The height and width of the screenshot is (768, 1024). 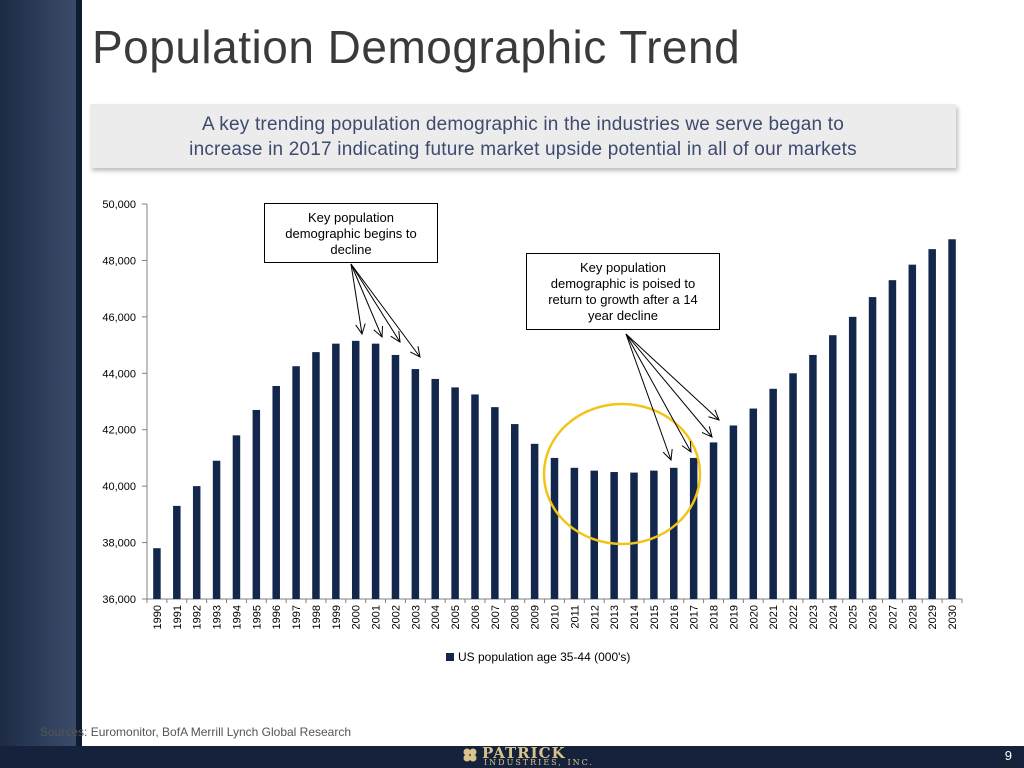 What do you see at coordinates (623, 299) in the screenshot?
I see `callout-growth-line-3: return to growth after a 14` at bounding box center [623, 299].